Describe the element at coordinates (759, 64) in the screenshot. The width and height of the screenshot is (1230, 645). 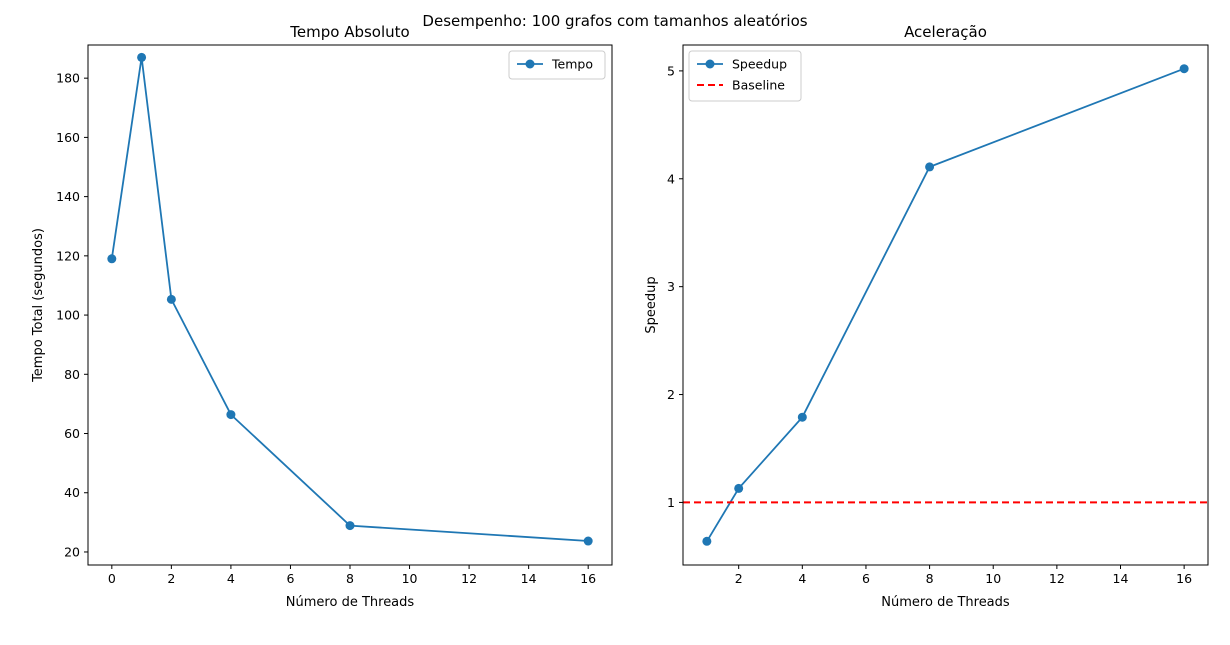
I see `legend-label: Speedup` at that location.